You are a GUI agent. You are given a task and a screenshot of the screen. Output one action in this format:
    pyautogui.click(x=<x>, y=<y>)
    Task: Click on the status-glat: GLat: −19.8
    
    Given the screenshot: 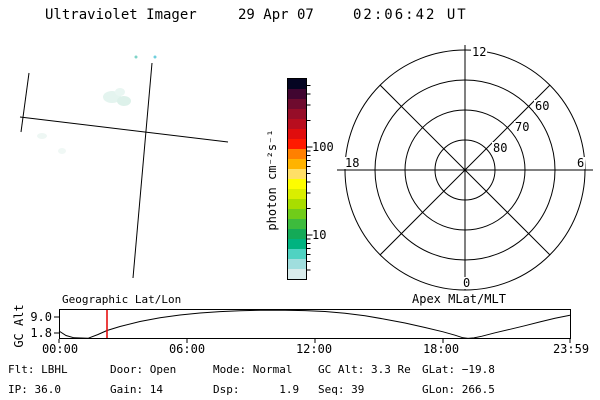 What is the action you would take?
    pyautogui.click(x=458, y=369)
    